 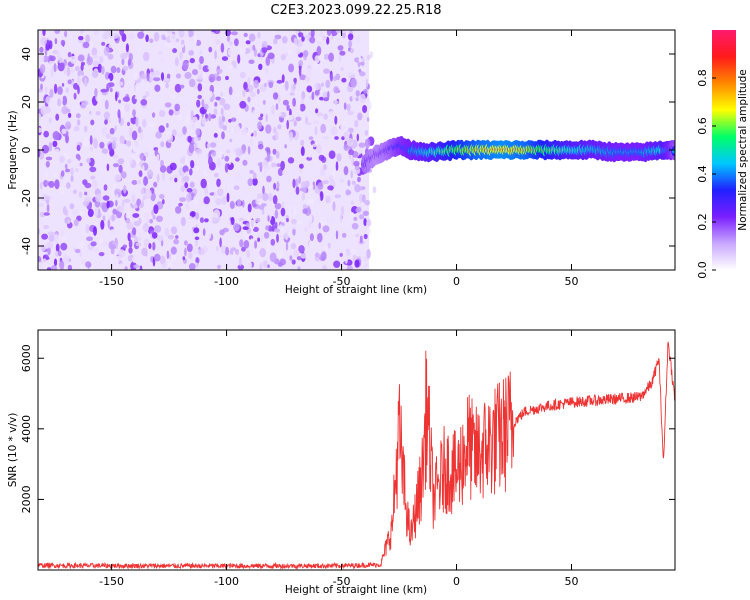 I want to click on y-tick-label: 0, so click(x=26, y=150).